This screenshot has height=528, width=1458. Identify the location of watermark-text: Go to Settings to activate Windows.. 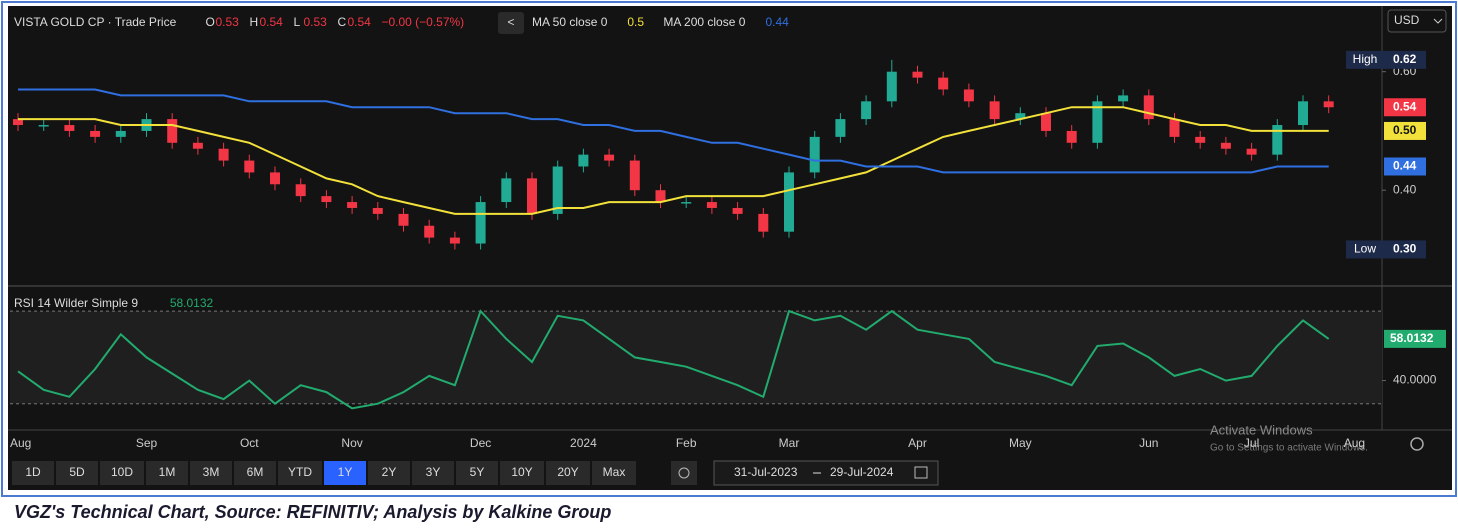
(1289, 448).